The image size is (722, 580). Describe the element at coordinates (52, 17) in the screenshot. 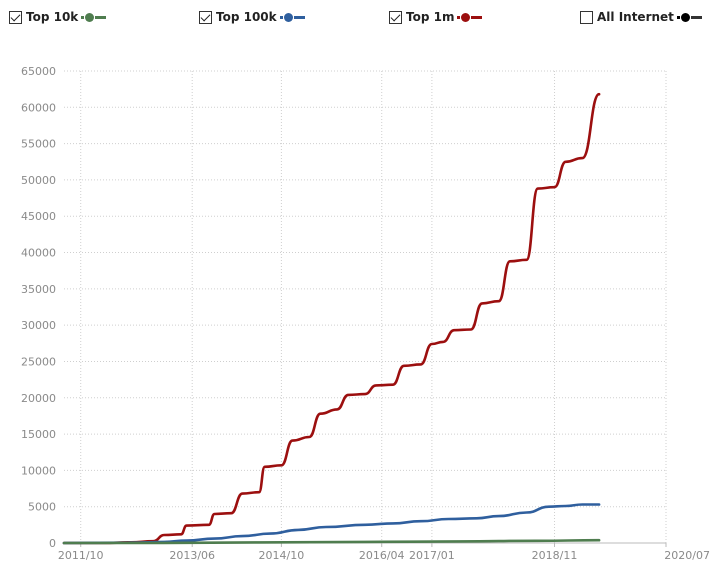

I see `legend-label-top-10k: Top 10k` at that location.